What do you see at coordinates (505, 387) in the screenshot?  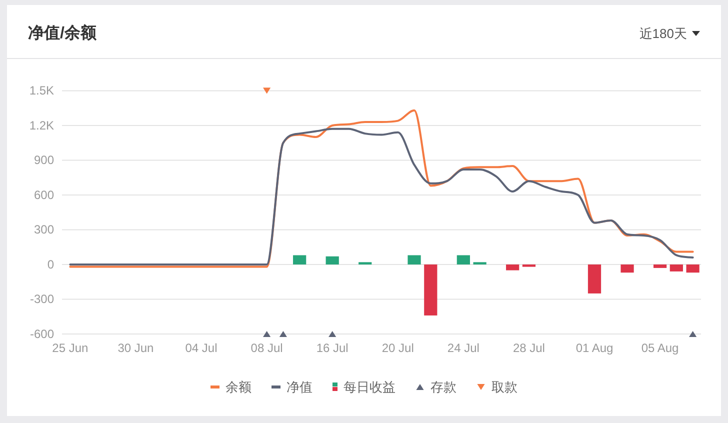 I see `legend-label: 取款` at bounding box center [505, 387].